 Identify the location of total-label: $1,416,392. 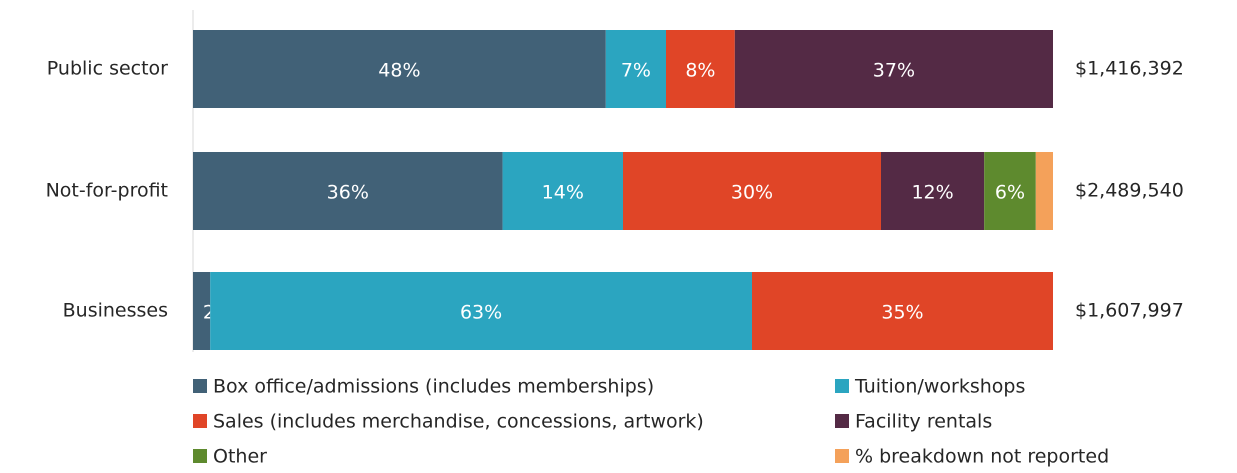
(1129, 69).